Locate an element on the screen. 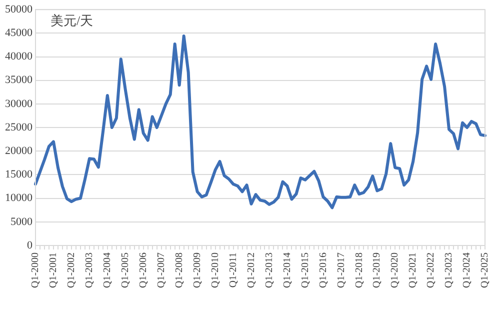  y-tick-label: 50000 is located at coordinates (19, 9).